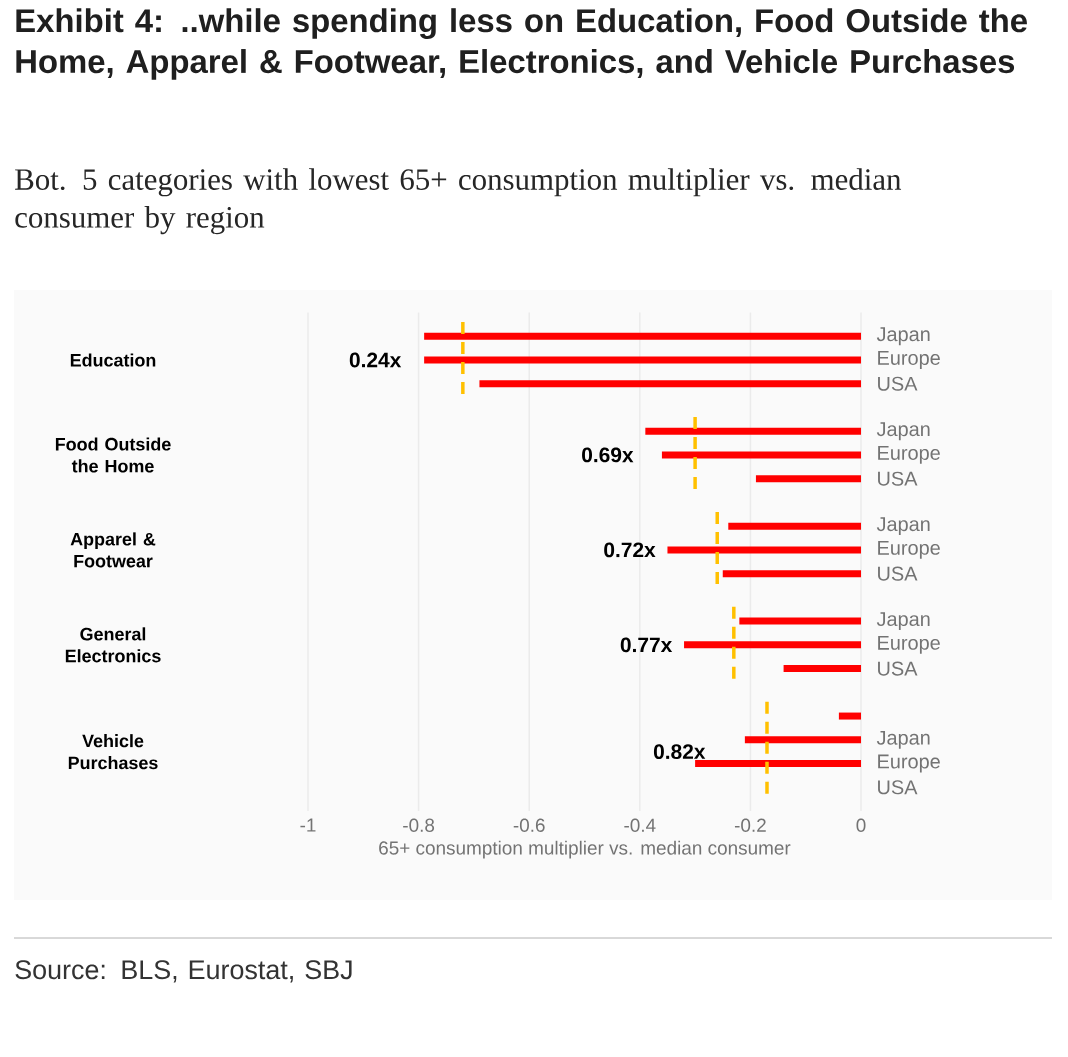 This screenshot has height=1057, width=1068. Describe the element at coordinates (113, 550) in the screenshot. I see `text: Apparel & Footwear` at that location.